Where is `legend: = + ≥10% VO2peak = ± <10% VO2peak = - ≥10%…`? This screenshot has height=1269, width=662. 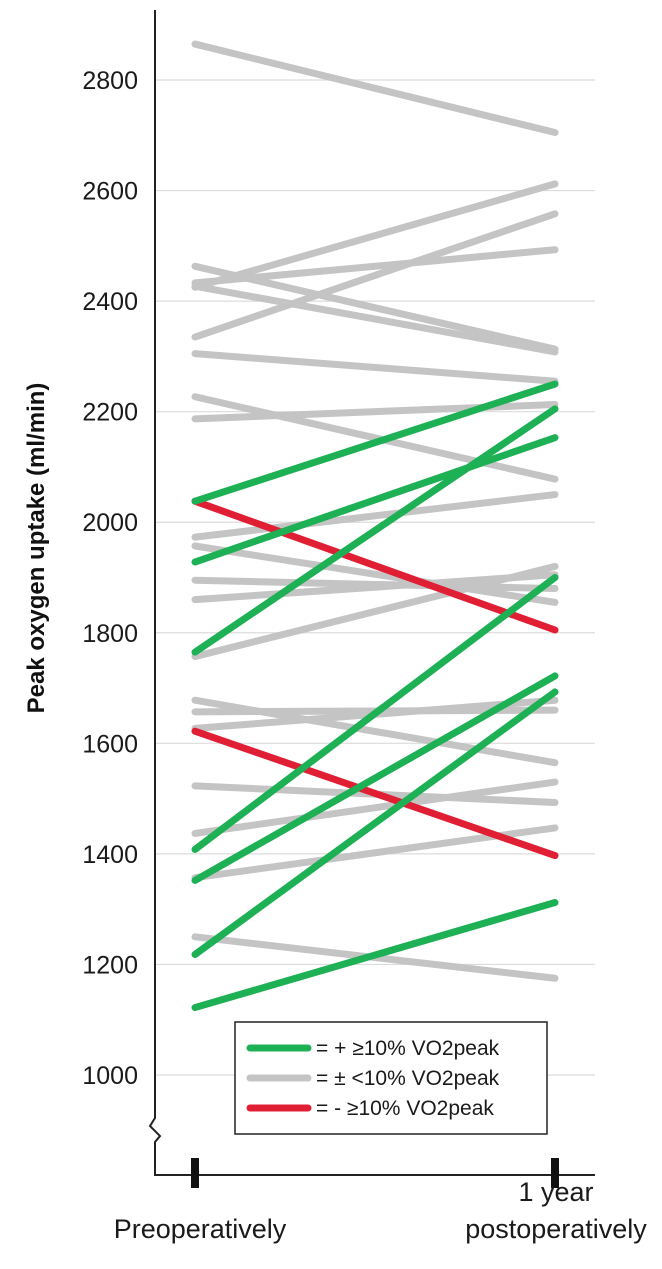
legend: = + ≥10% VO2peak = ± <10% VO2peak = - ≥10%… is located at coordinates (391, 1078).